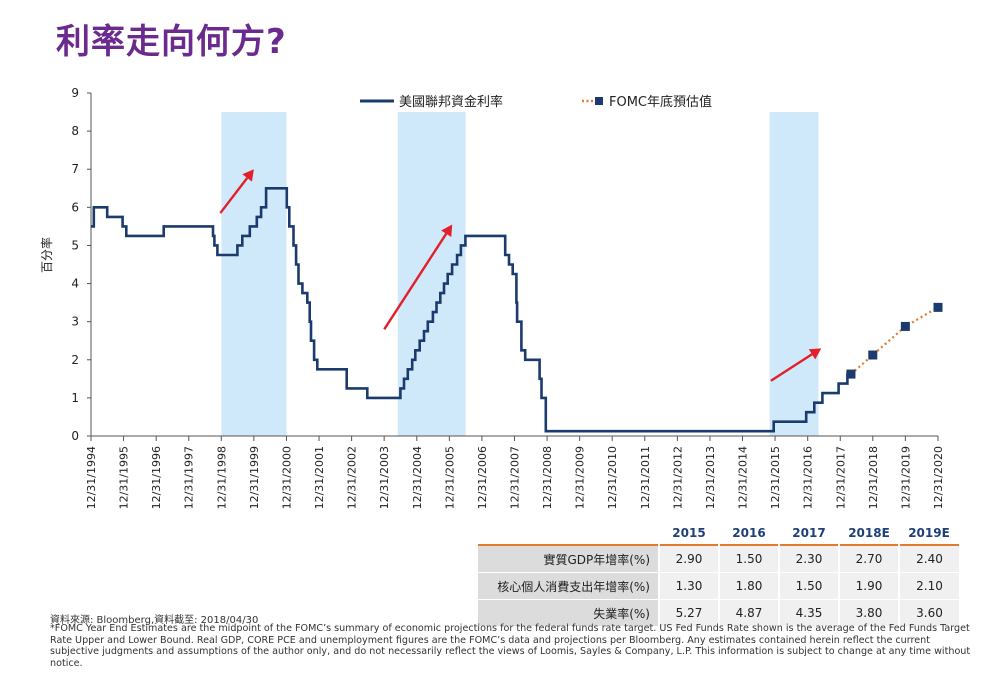 The height and width of the screenshot is (673, 1000). I want to click on legend-marker-fomc, so click(599, 101).